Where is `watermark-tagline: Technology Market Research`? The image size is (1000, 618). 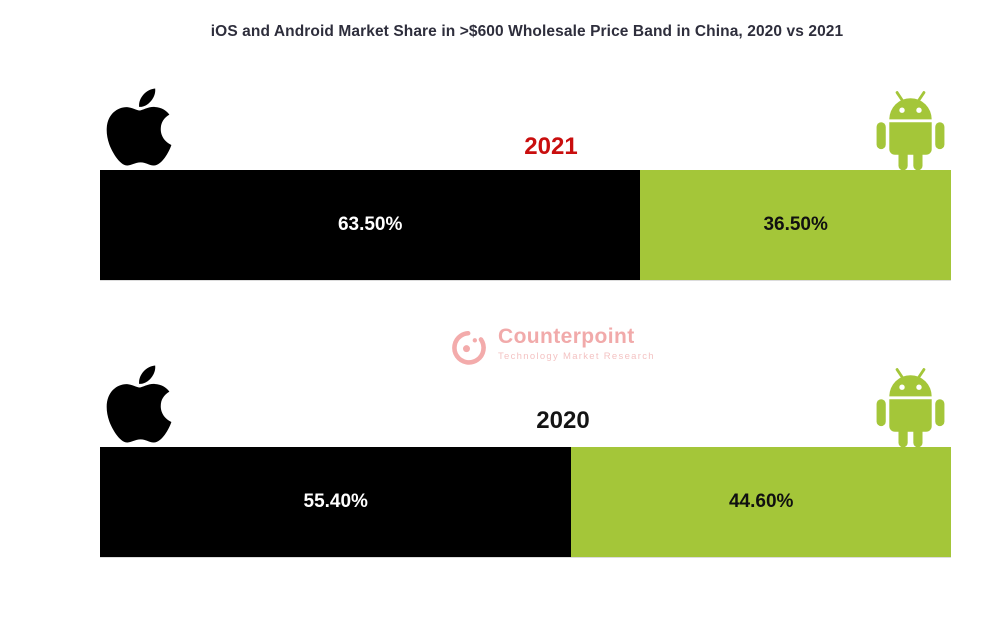
watermark-tagline: Technology Market Research is located at coordinates (576, 356).